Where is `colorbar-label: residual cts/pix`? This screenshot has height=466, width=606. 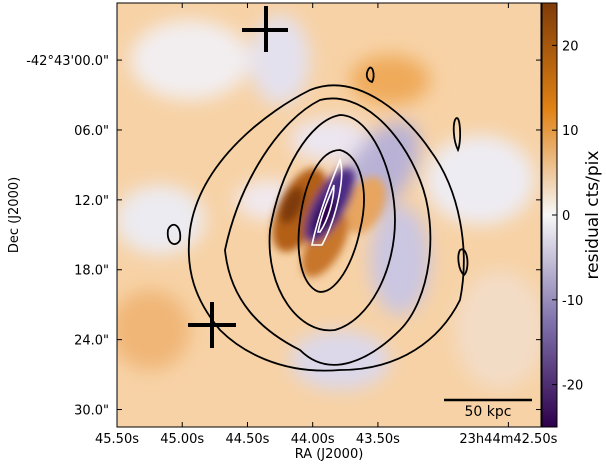
colorbar-label: residual cts/pix is located at coordinates (593, 215).